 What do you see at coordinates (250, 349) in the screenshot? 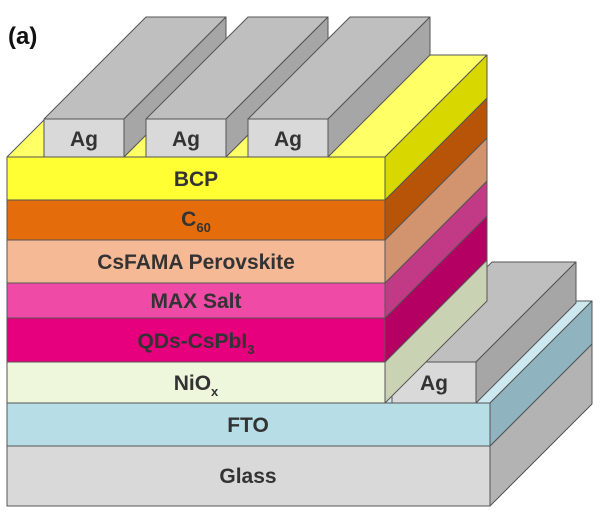
I see `qds-label-subscript: 3` at bounding box center [250, 349].